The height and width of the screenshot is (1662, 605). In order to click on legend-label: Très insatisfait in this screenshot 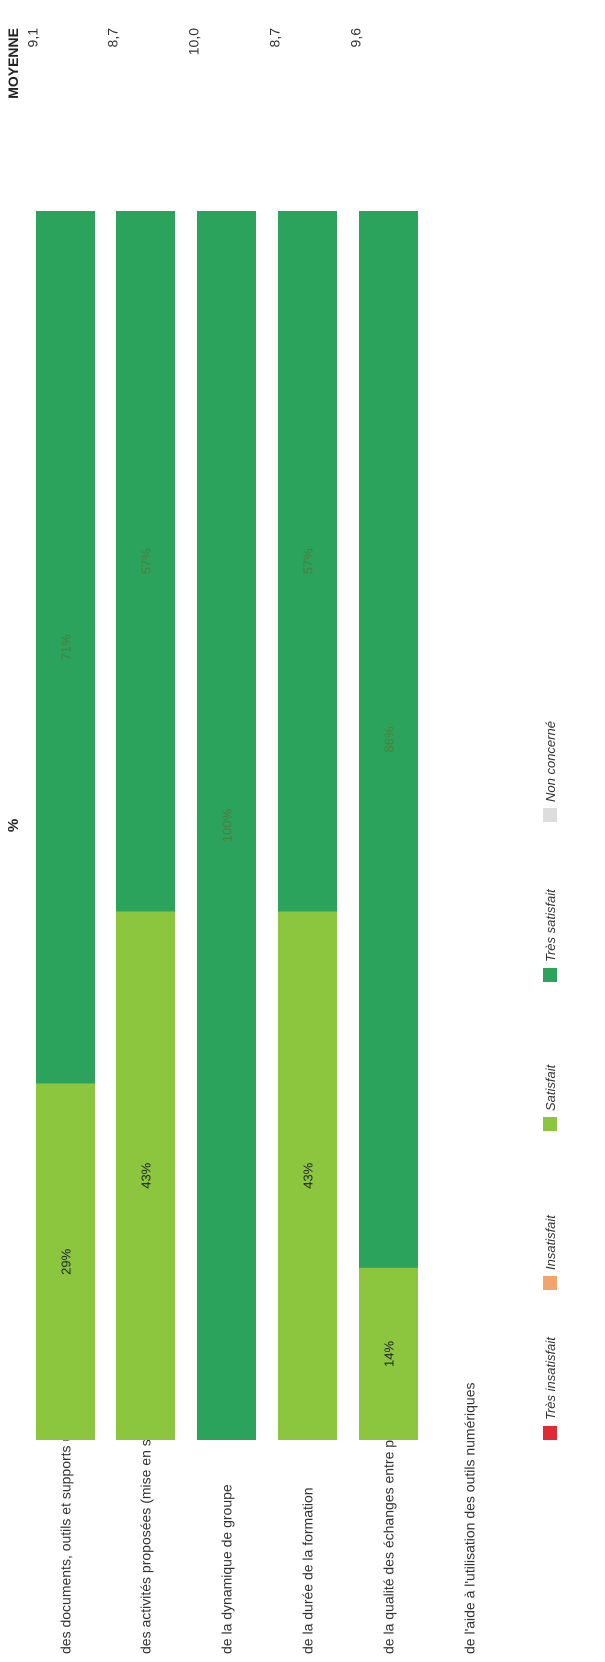, I will do `click(550, 1378)`.